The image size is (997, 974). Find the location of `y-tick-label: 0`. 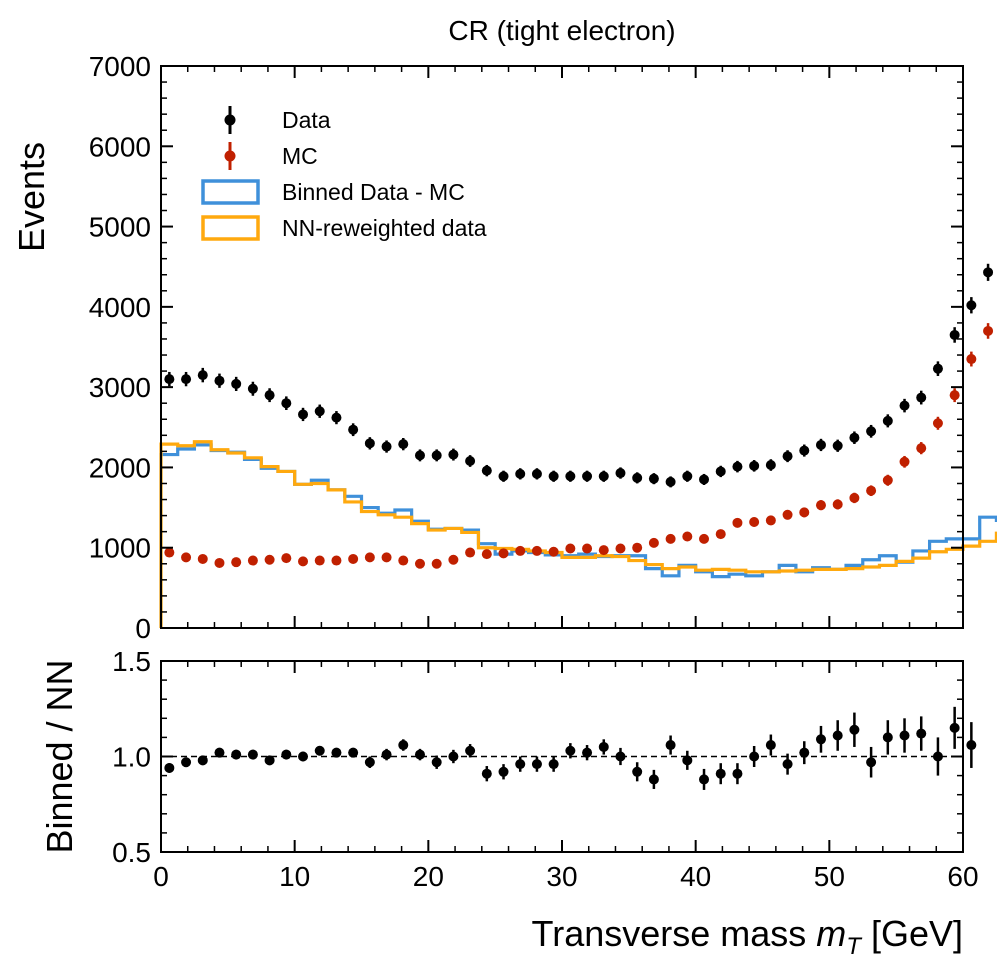

y-tick-label: 0 is located at coordinates (143, 628).